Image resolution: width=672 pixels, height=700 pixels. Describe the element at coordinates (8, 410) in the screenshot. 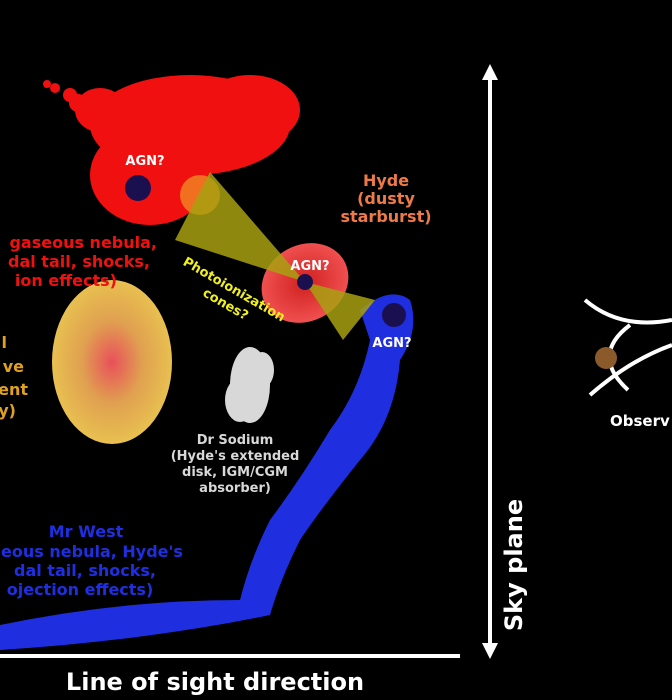

I see `yellow-galaxy-label: y)` at that location.